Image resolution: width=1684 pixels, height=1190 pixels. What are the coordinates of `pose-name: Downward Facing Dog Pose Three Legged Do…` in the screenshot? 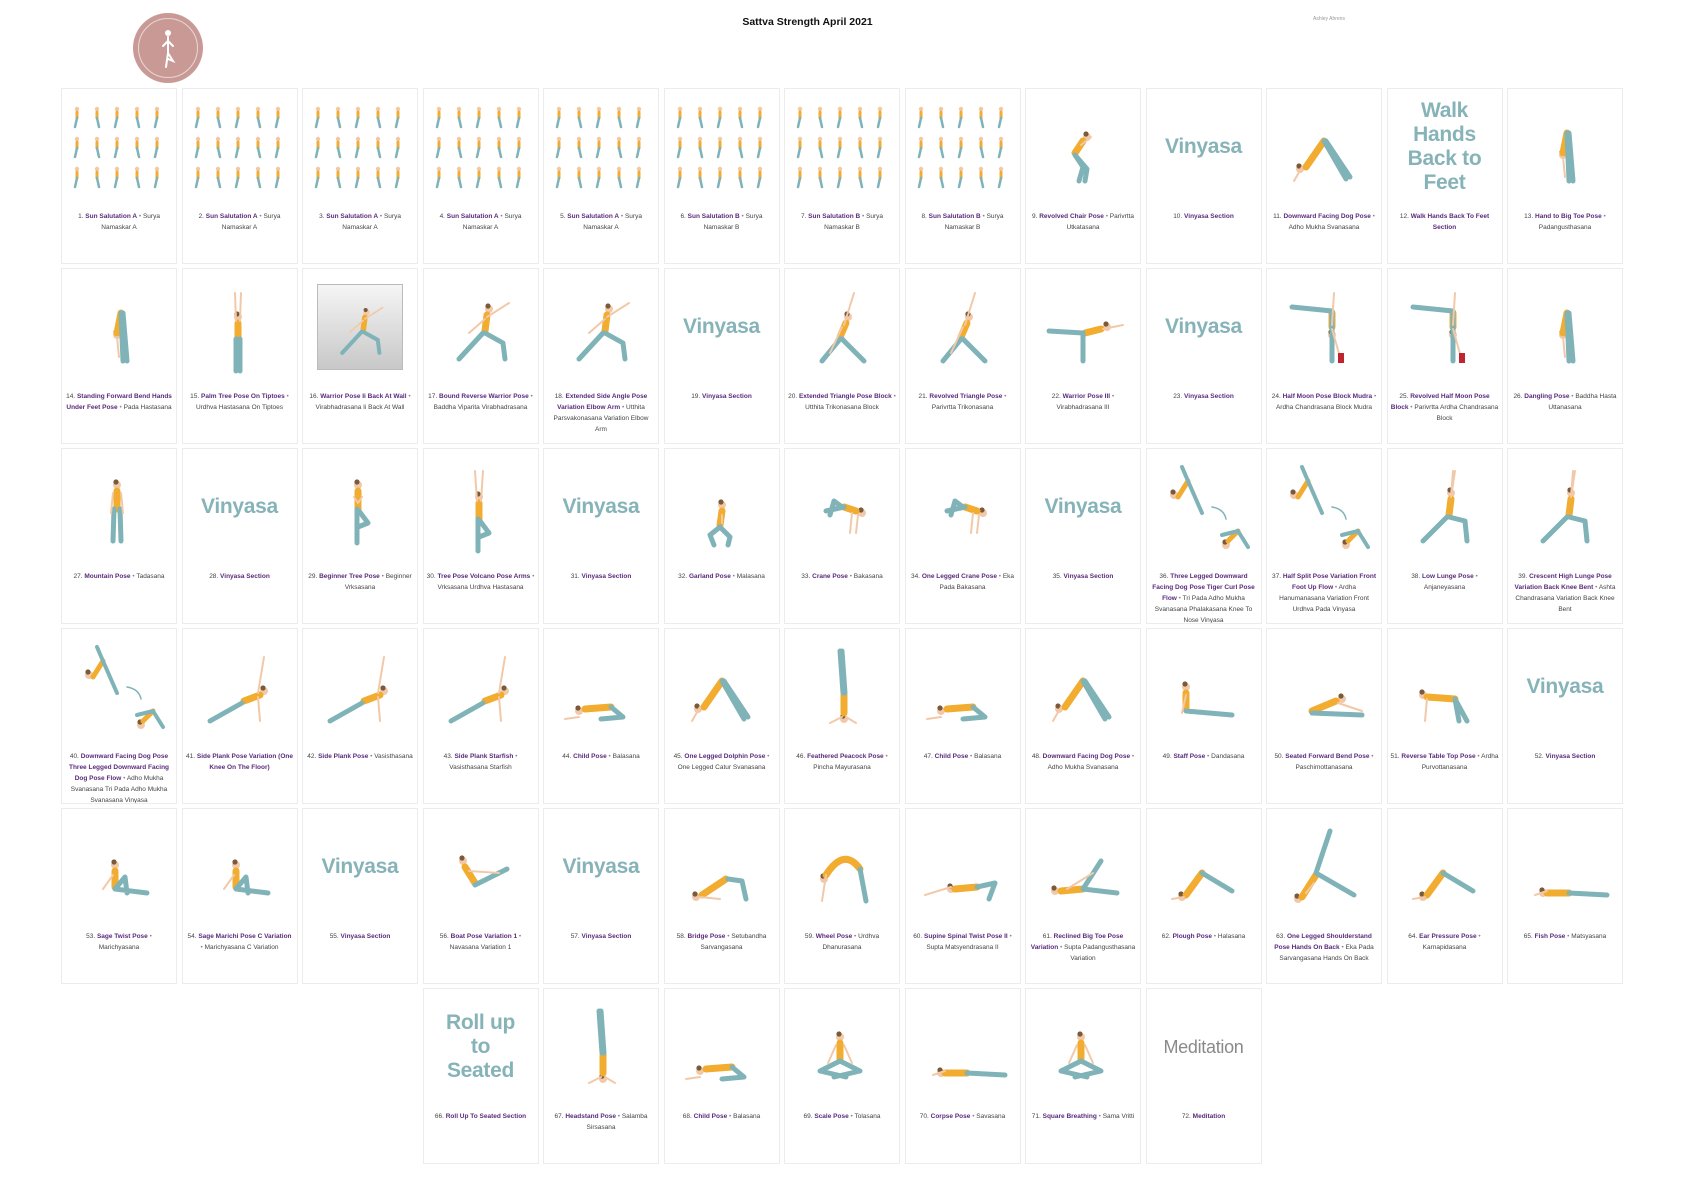 It's located at (119, 767).